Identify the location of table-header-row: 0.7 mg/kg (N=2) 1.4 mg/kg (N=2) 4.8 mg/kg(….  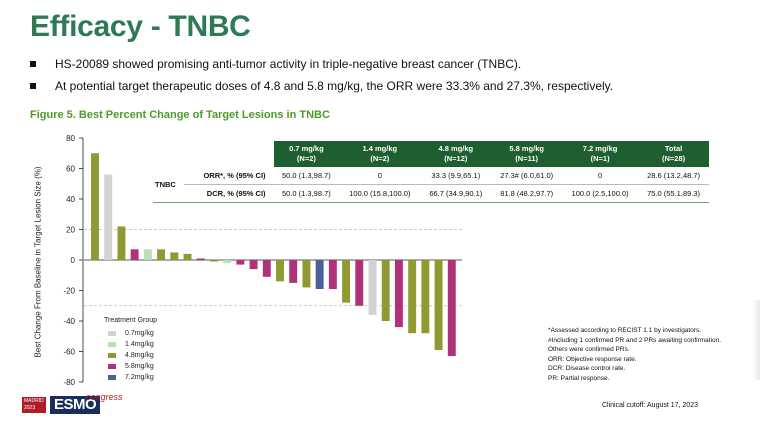
(431, 154).